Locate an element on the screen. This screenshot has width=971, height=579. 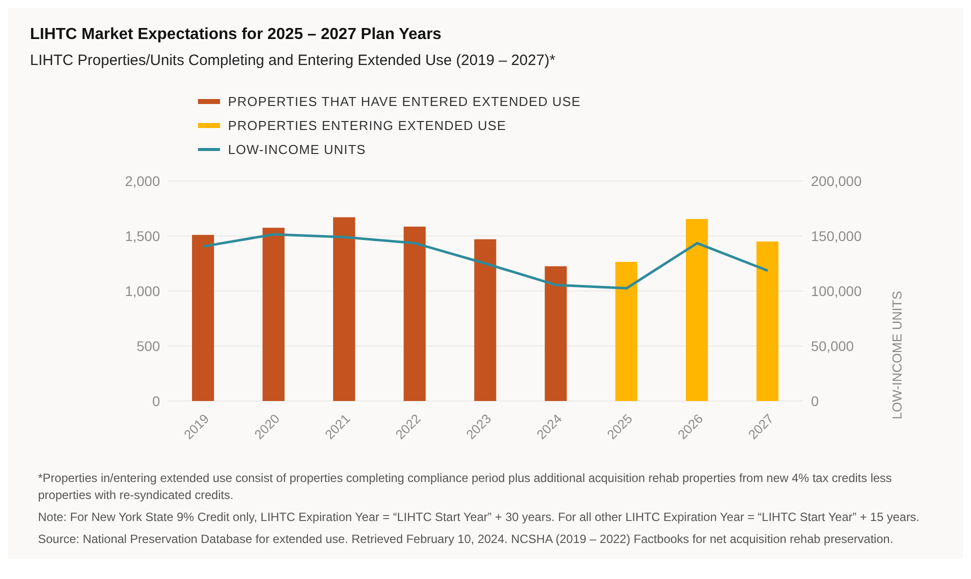
legend-label: PROPERTIES ENTERING EXTENDED USE is located at coordinates (367, 125).